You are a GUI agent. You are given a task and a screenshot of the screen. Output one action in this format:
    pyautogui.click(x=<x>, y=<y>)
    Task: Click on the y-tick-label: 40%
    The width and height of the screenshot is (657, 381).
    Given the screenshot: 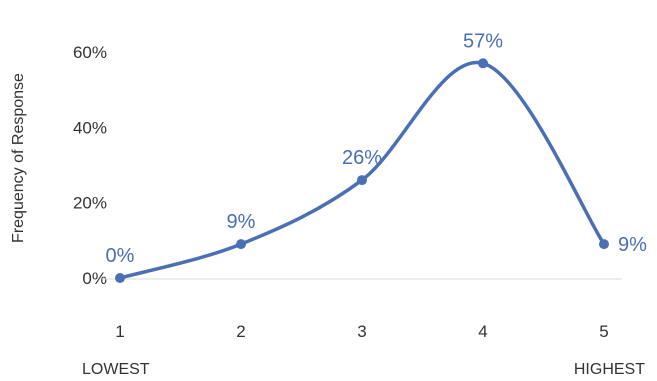 What is the action you would take?
    pyautogui.click(x=90, y=127)
    